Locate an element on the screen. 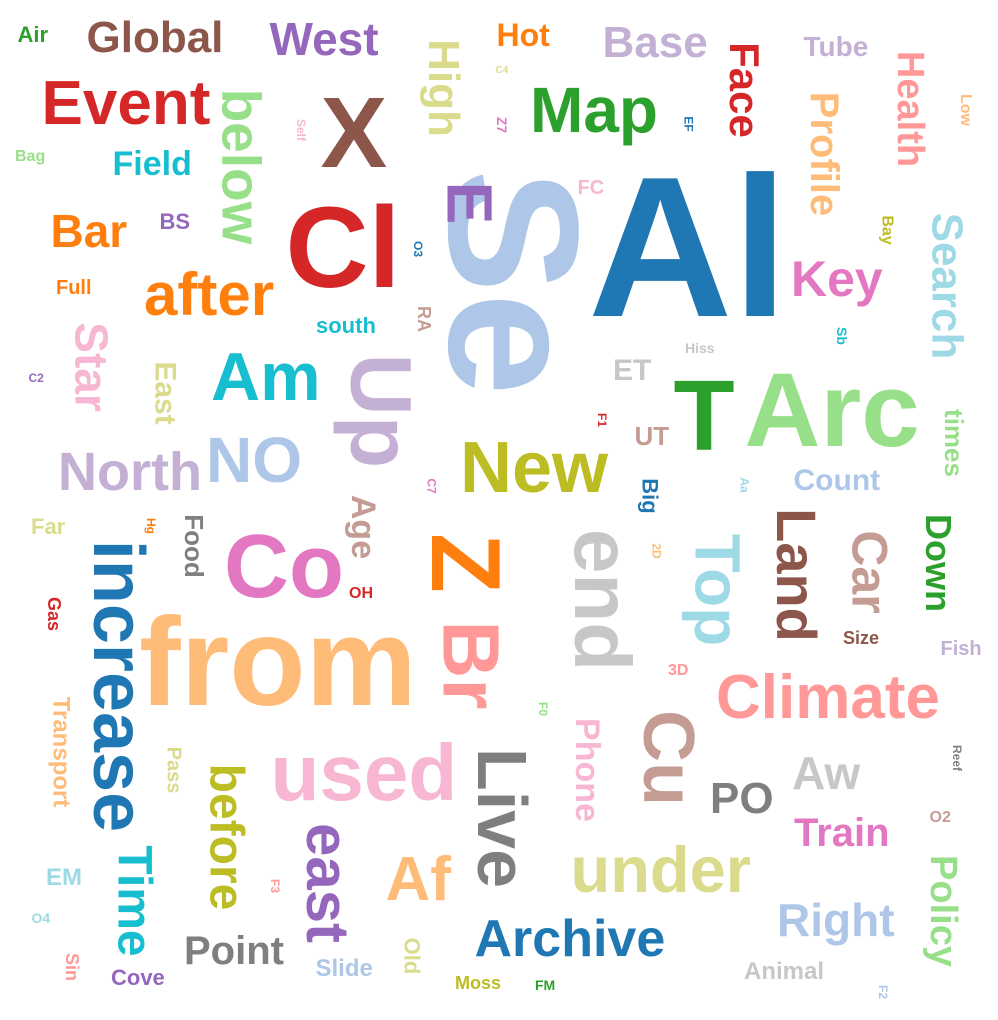 The height and width of the screenshot is (1020, 998). word-old: Old is located at coordinates (411, 956).